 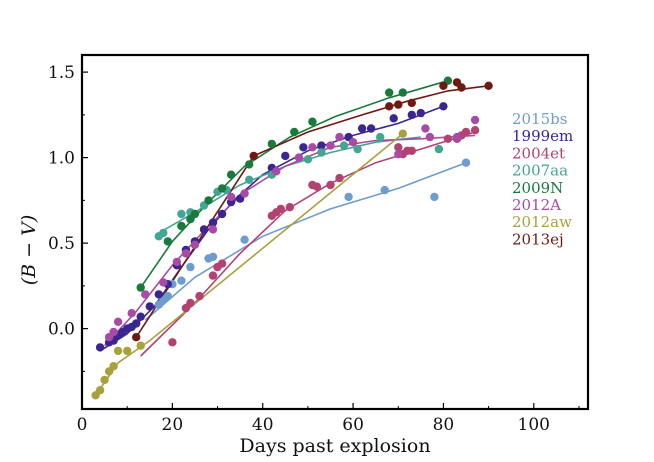 I want to click on y-tick-label: 1.5, so click(x=61, y=73).